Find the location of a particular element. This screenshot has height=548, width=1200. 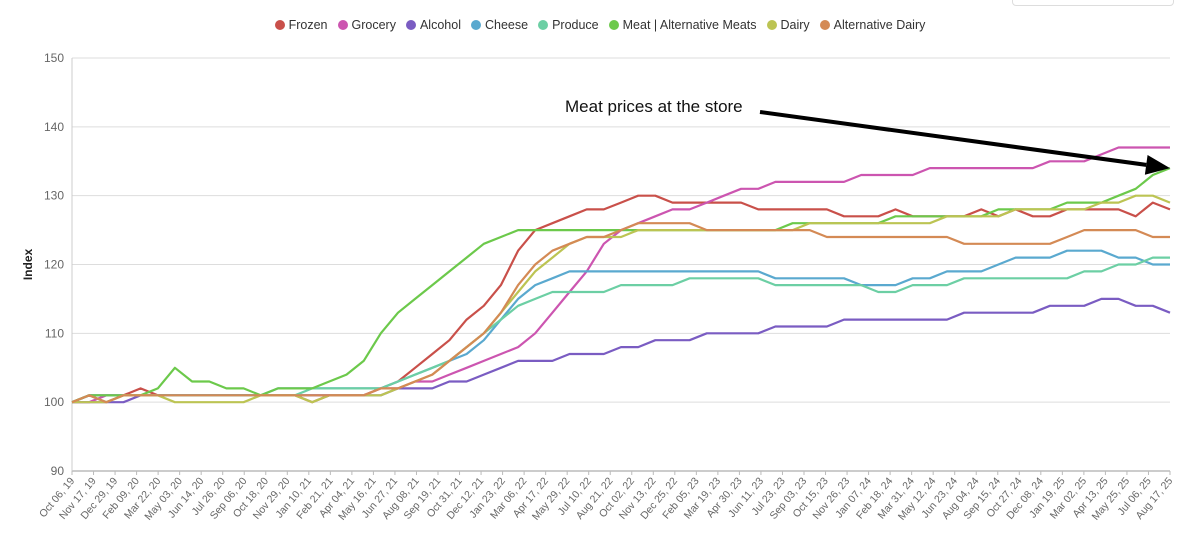

y-tick-label: 150 is located at coordinates (54, 58).